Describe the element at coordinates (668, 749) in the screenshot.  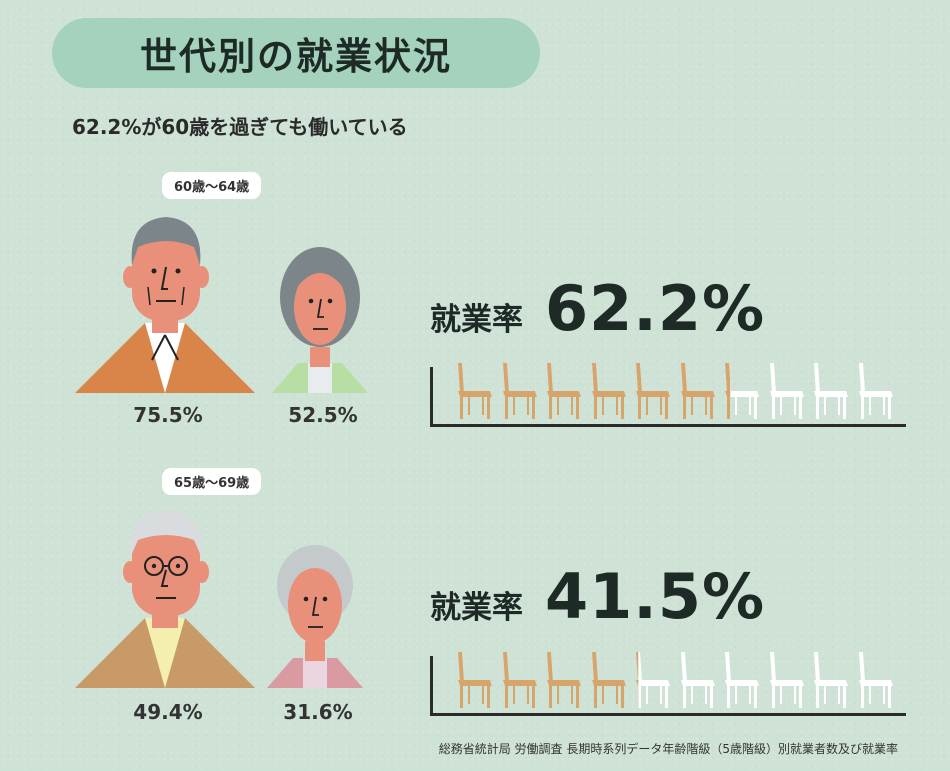
I see `source-citation: 総務省統計局 労働調査 長期時系列データ年齢階級（5歳階級）別就業者数及び就業率` at that location.